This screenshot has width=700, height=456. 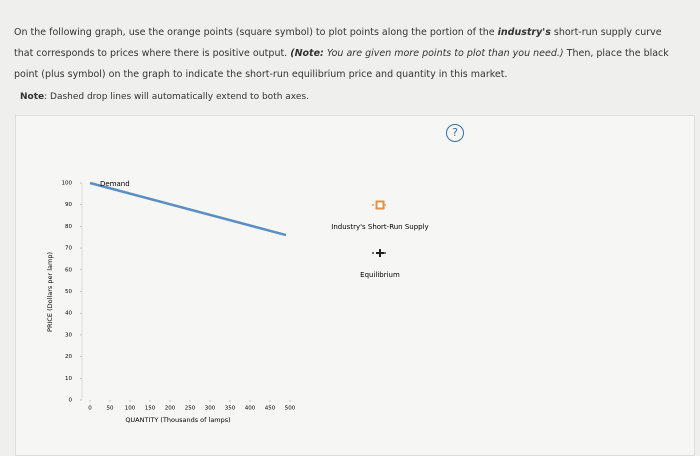 What do you see at coordinates (67, 184) in the screenshot?
I see `y-tick-label: 100` at bounding box center [67, 184].